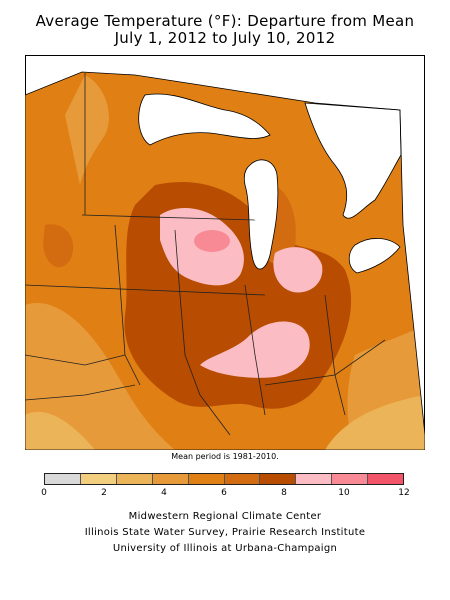 The height and width of the screenshot is (600, 450). Describe the element at coordinates (353, 160) in the screenshot. I see `lake-huron-region` at that location.